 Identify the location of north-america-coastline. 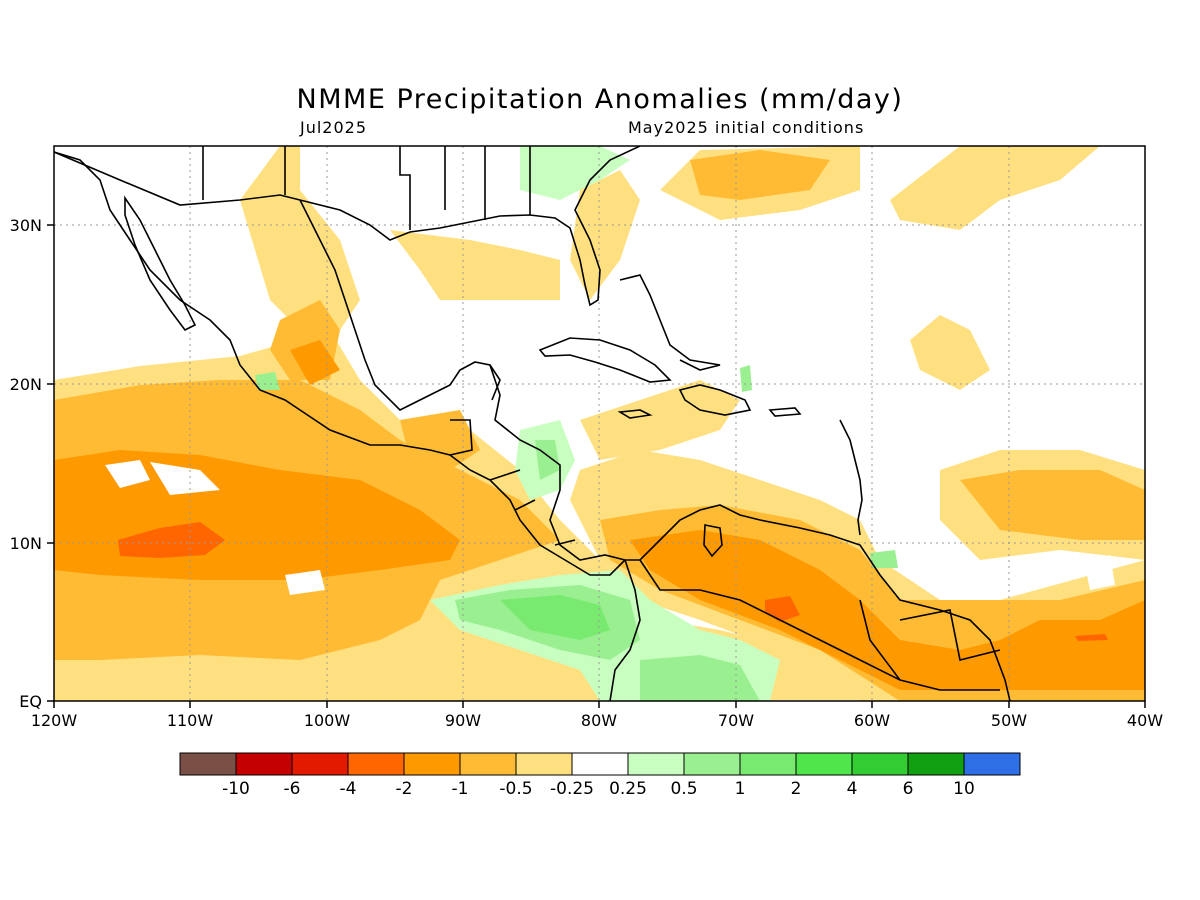
(252, 303).